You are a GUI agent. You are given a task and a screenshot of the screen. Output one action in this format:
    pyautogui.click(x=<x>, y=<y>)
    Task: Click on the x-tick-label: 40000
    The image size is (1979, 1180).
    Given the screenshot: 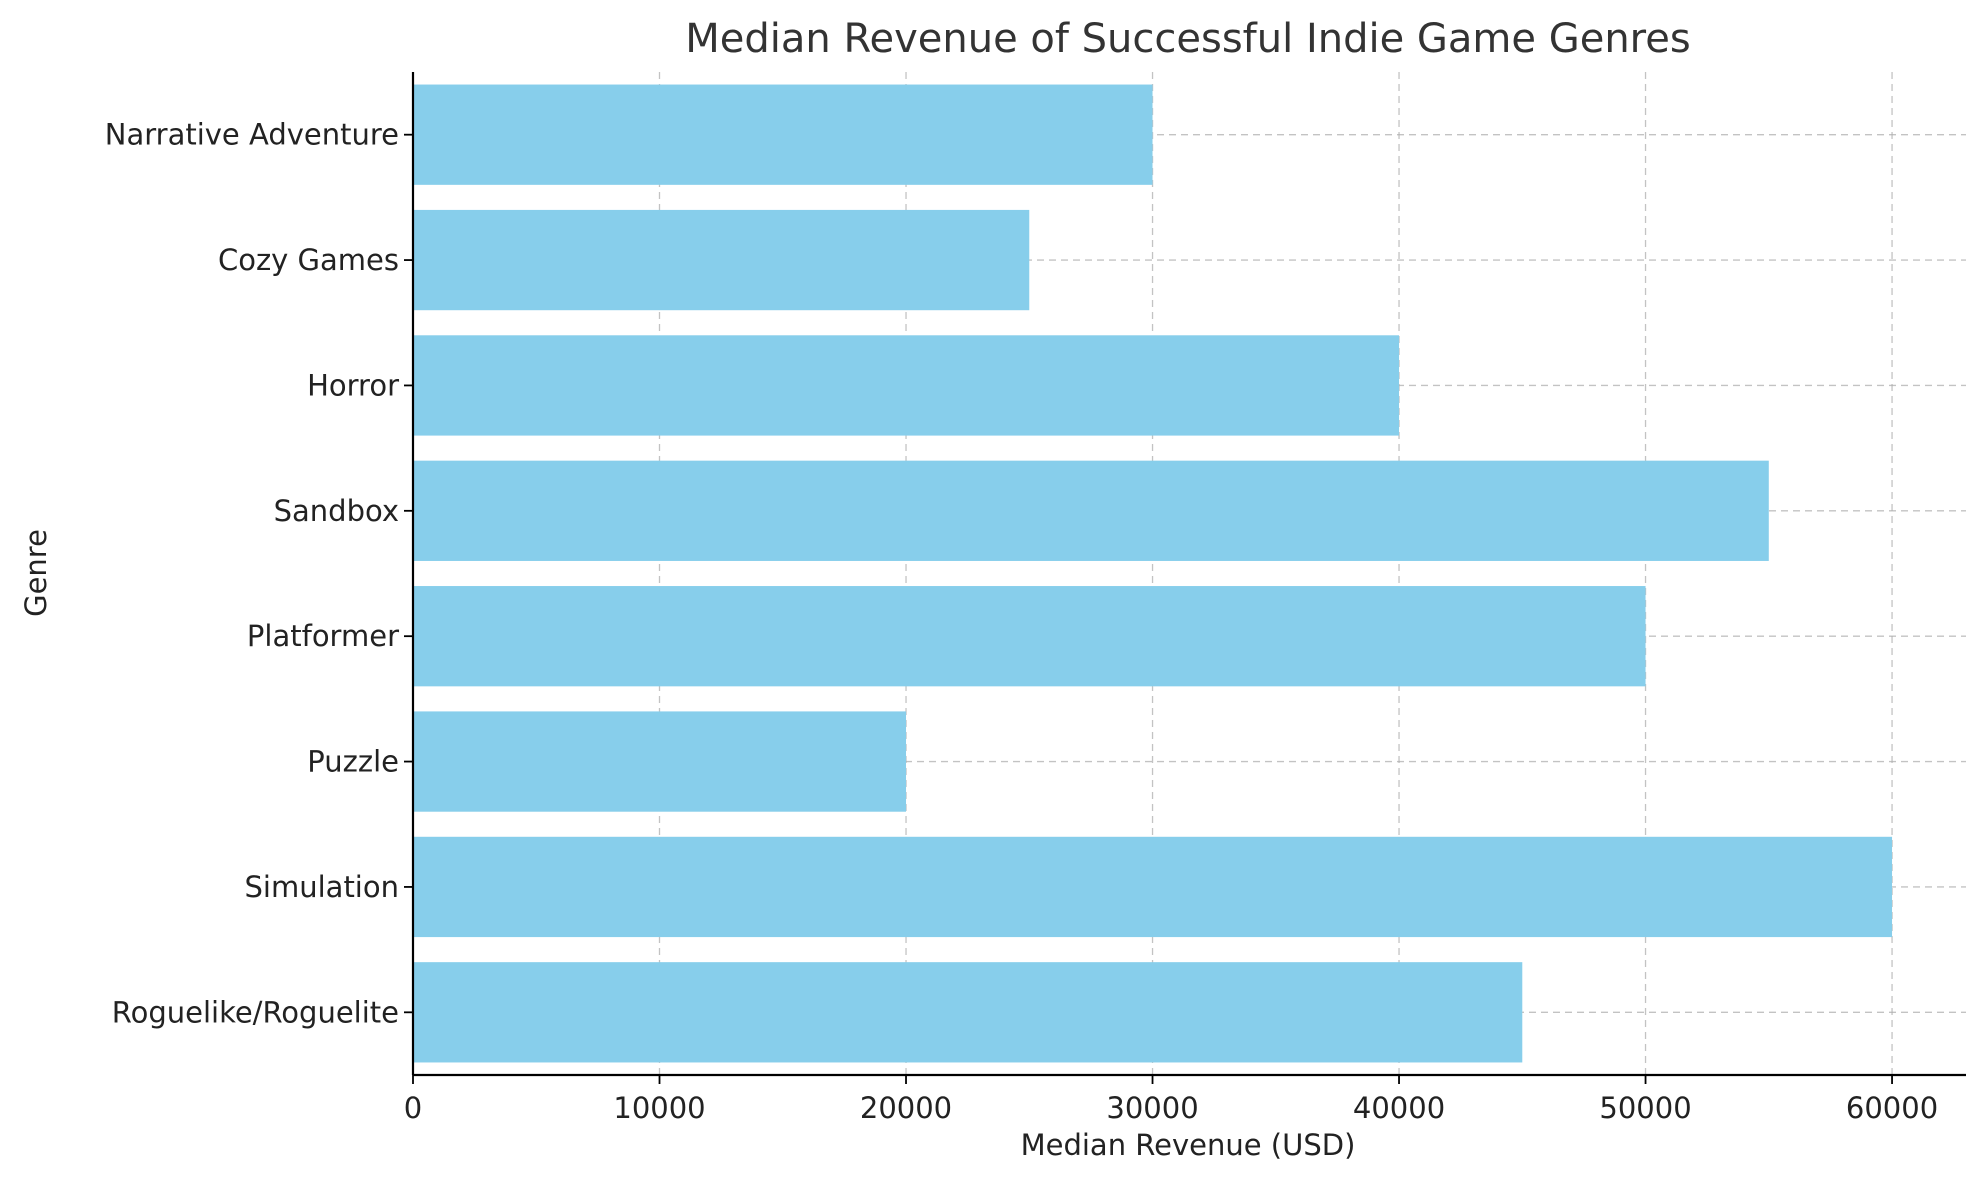 What is the action you would take?
    pyautogui.click(x=1399, y=1108)
    